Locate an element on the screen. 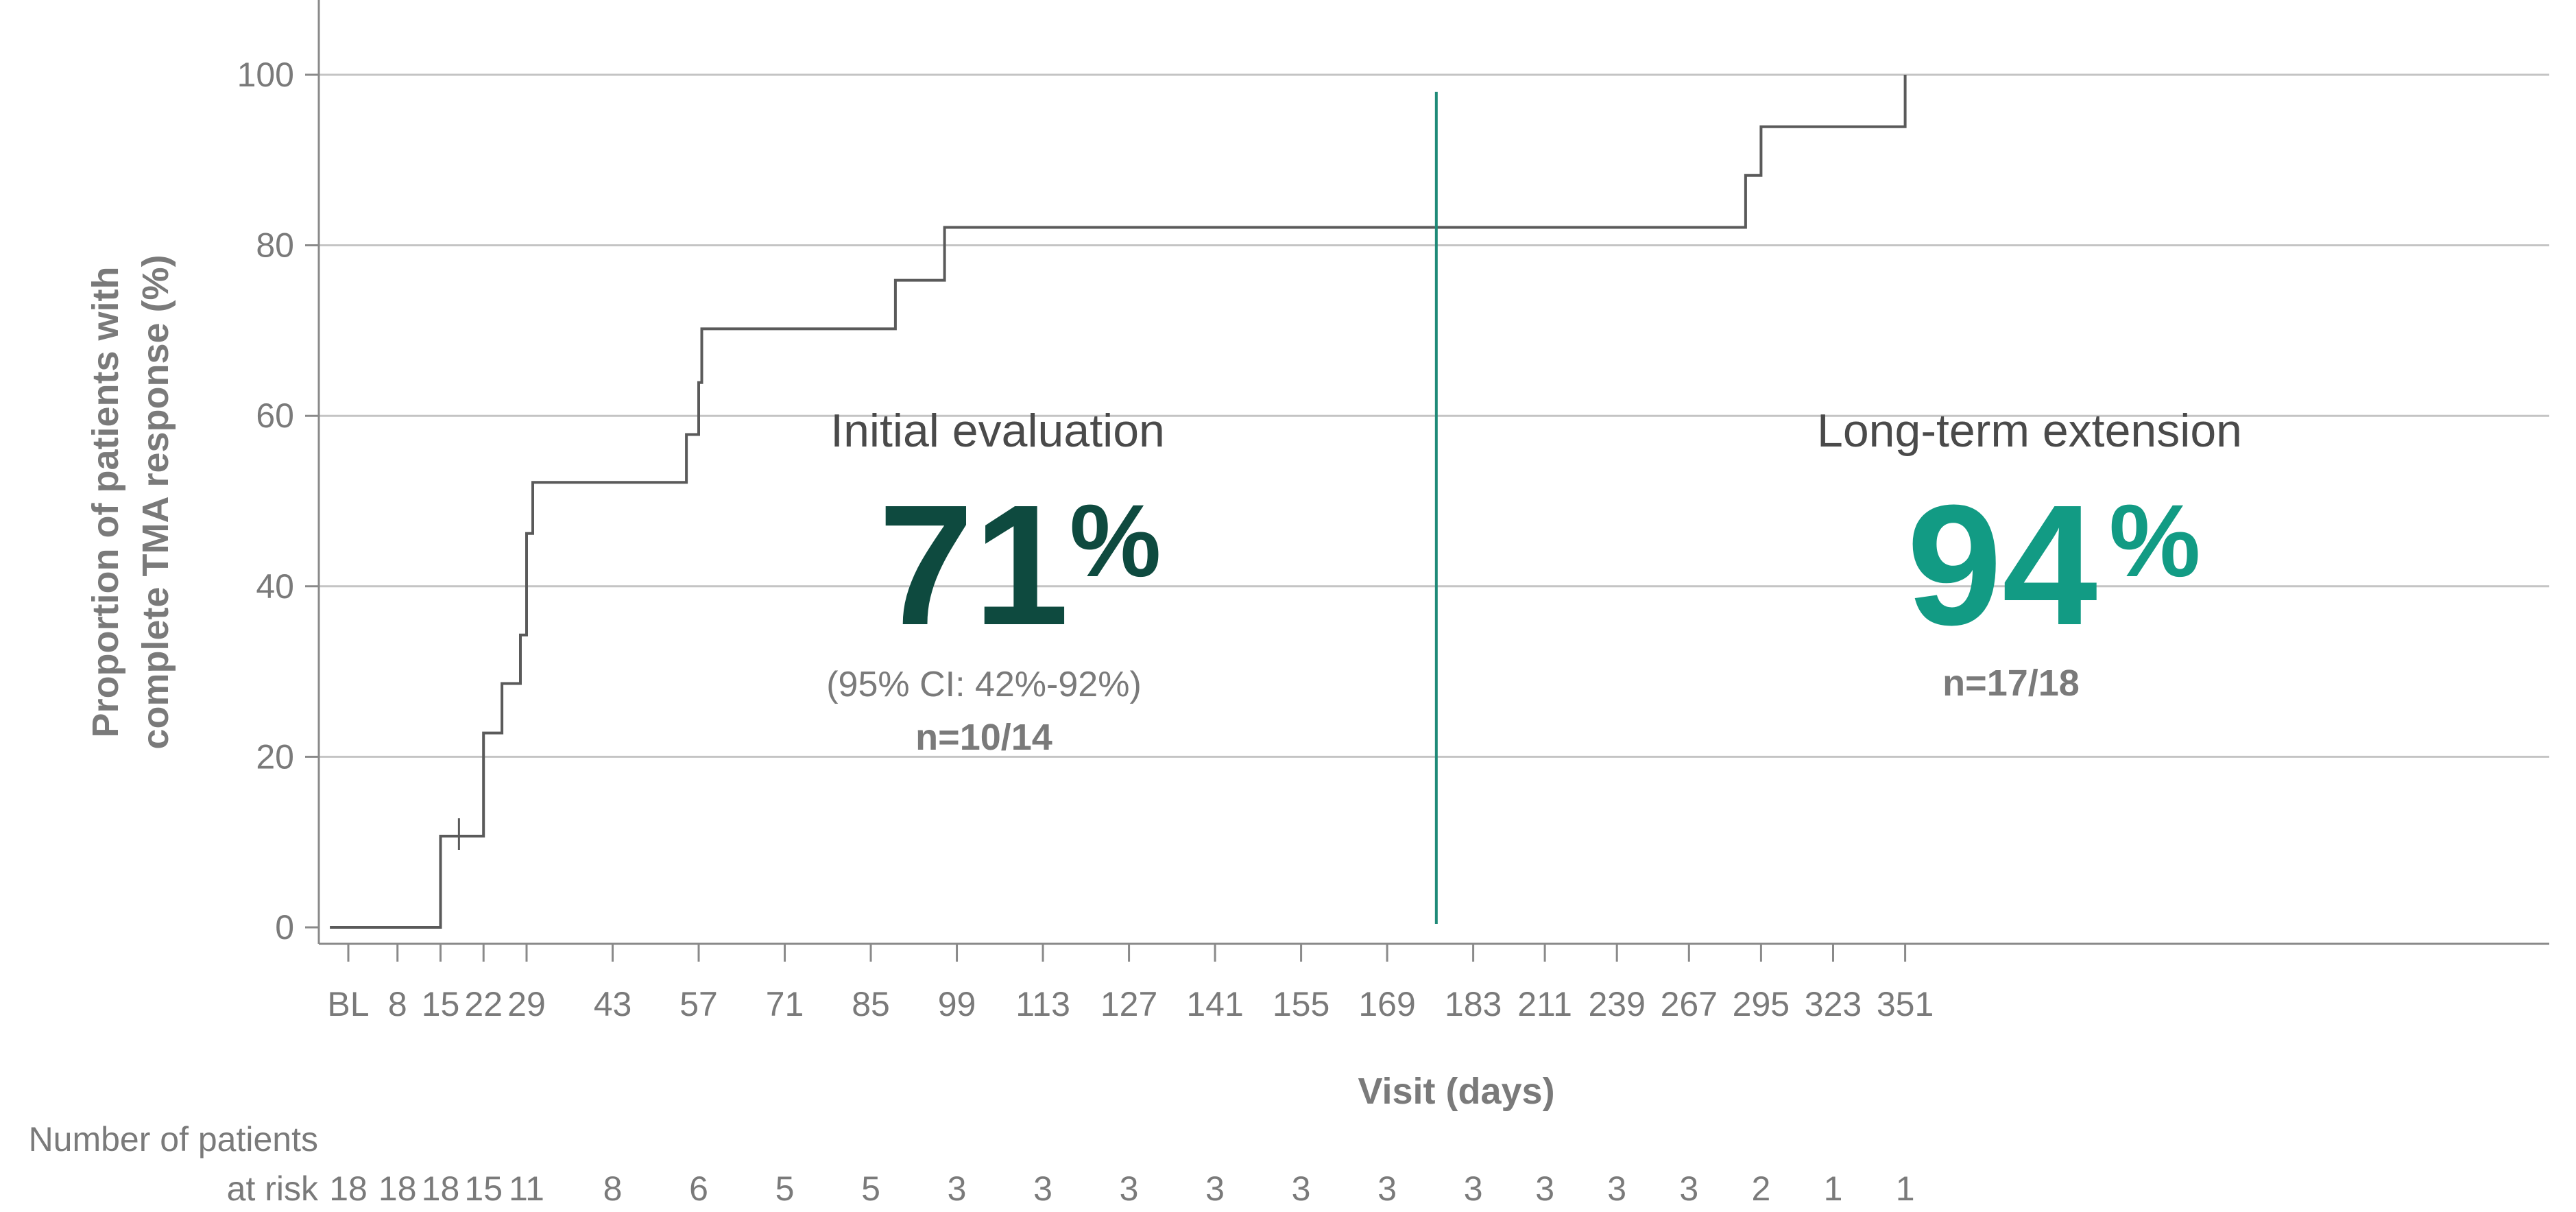  x-tick-label: BL is located at coordinates (348, 1004).